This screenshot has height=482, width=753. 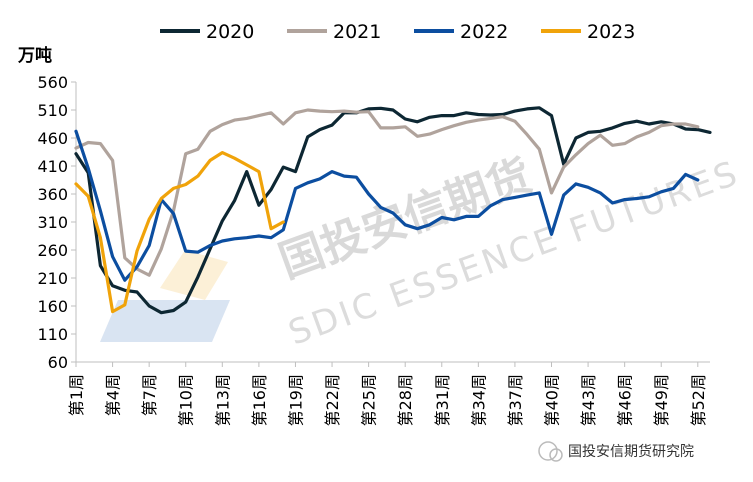 I want to click on legend-label-2021: 2021, so click(x=357, y=32).